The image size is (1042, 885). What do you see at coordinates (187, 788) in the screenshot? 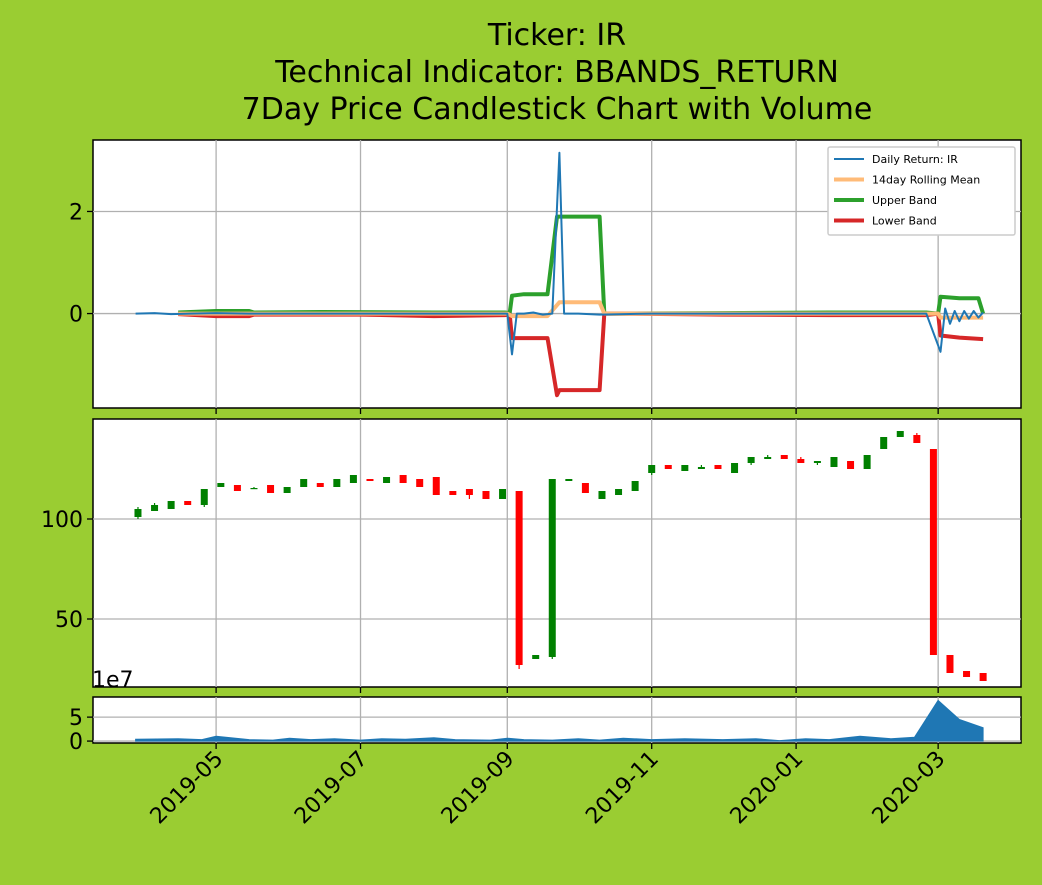
I see `x-tick-label: 2019-05` at bounding box center [187, 788].